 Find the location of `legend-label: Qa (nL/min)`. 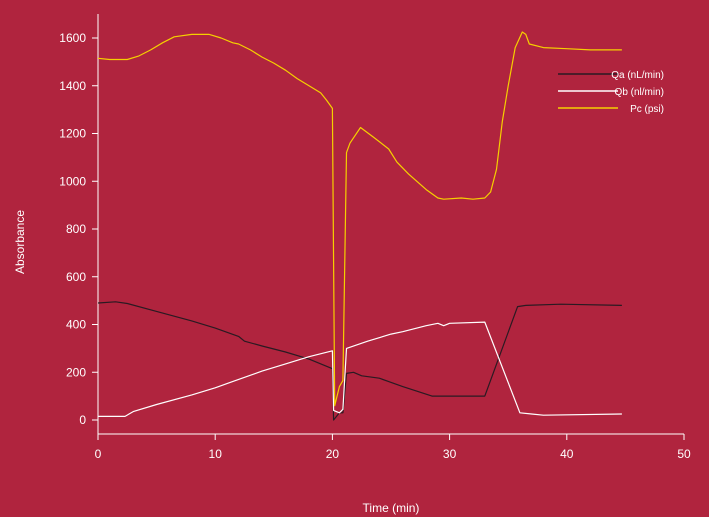

legend-label: Qa (nL/min) is located at coordinates (637, 75).